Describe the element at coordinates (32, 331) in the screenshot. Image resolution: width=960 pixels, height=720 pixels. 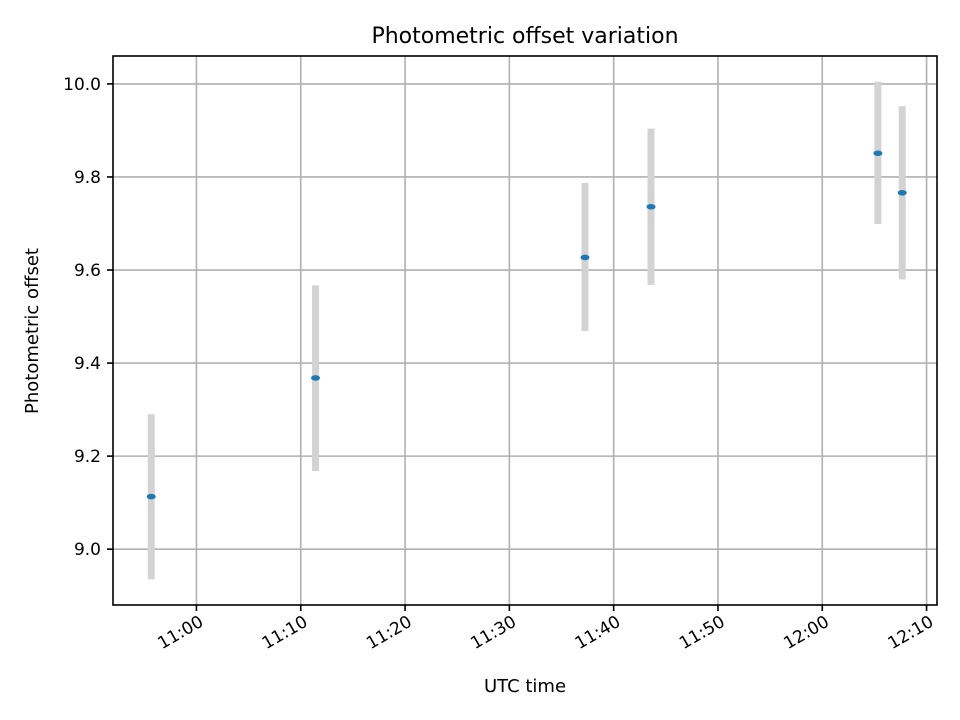
I see `y-axis-label: Photometric offset` at that location.